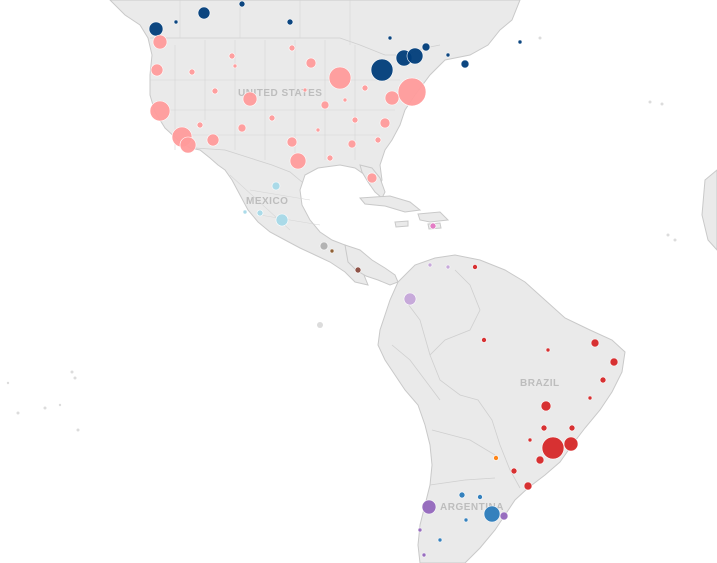  I want to click on label-mexico: MEXICO, so click(267, 201).